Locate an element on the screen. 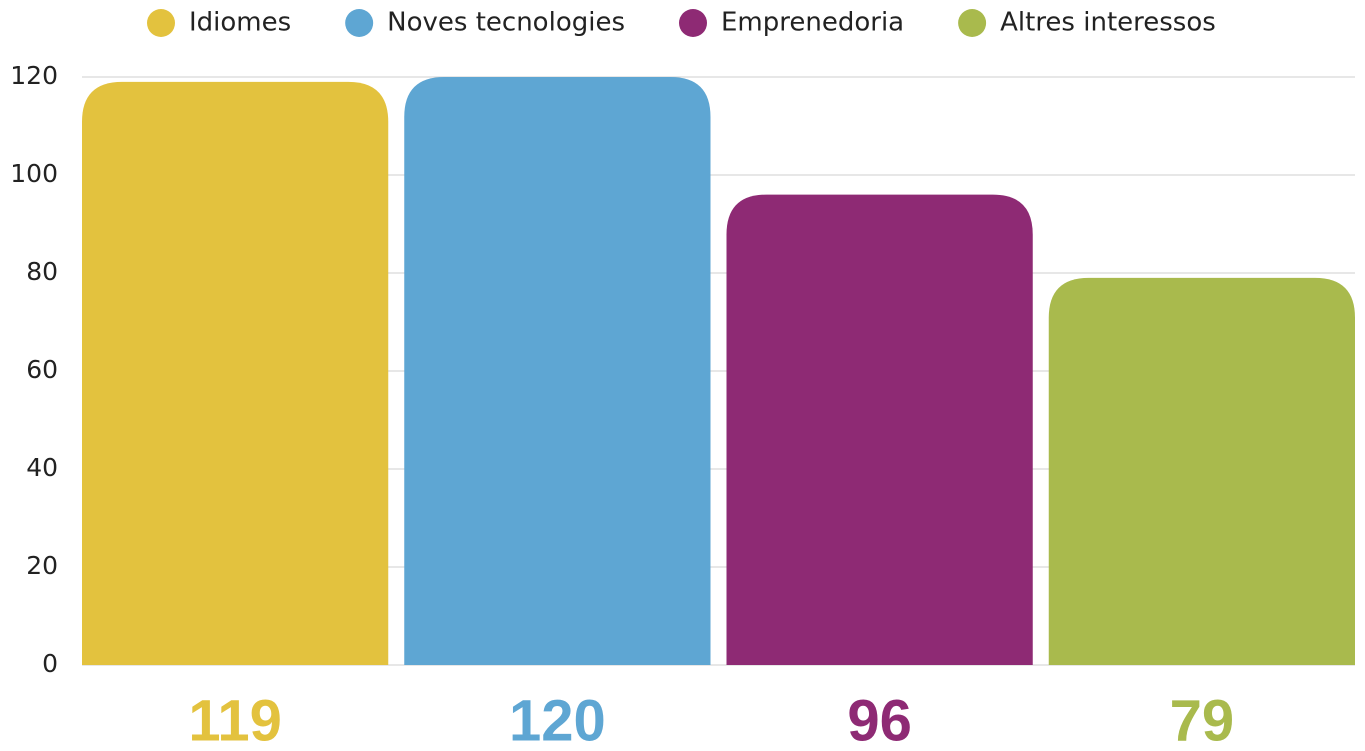  y-tick-label: 100 is located at coordinates (34, 173).